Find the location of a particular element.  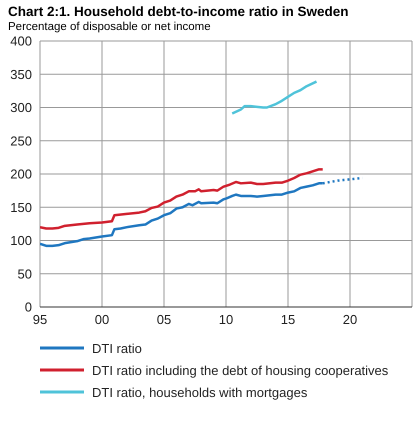

y-tick-label: 100 is located at coordinates (21, 240).